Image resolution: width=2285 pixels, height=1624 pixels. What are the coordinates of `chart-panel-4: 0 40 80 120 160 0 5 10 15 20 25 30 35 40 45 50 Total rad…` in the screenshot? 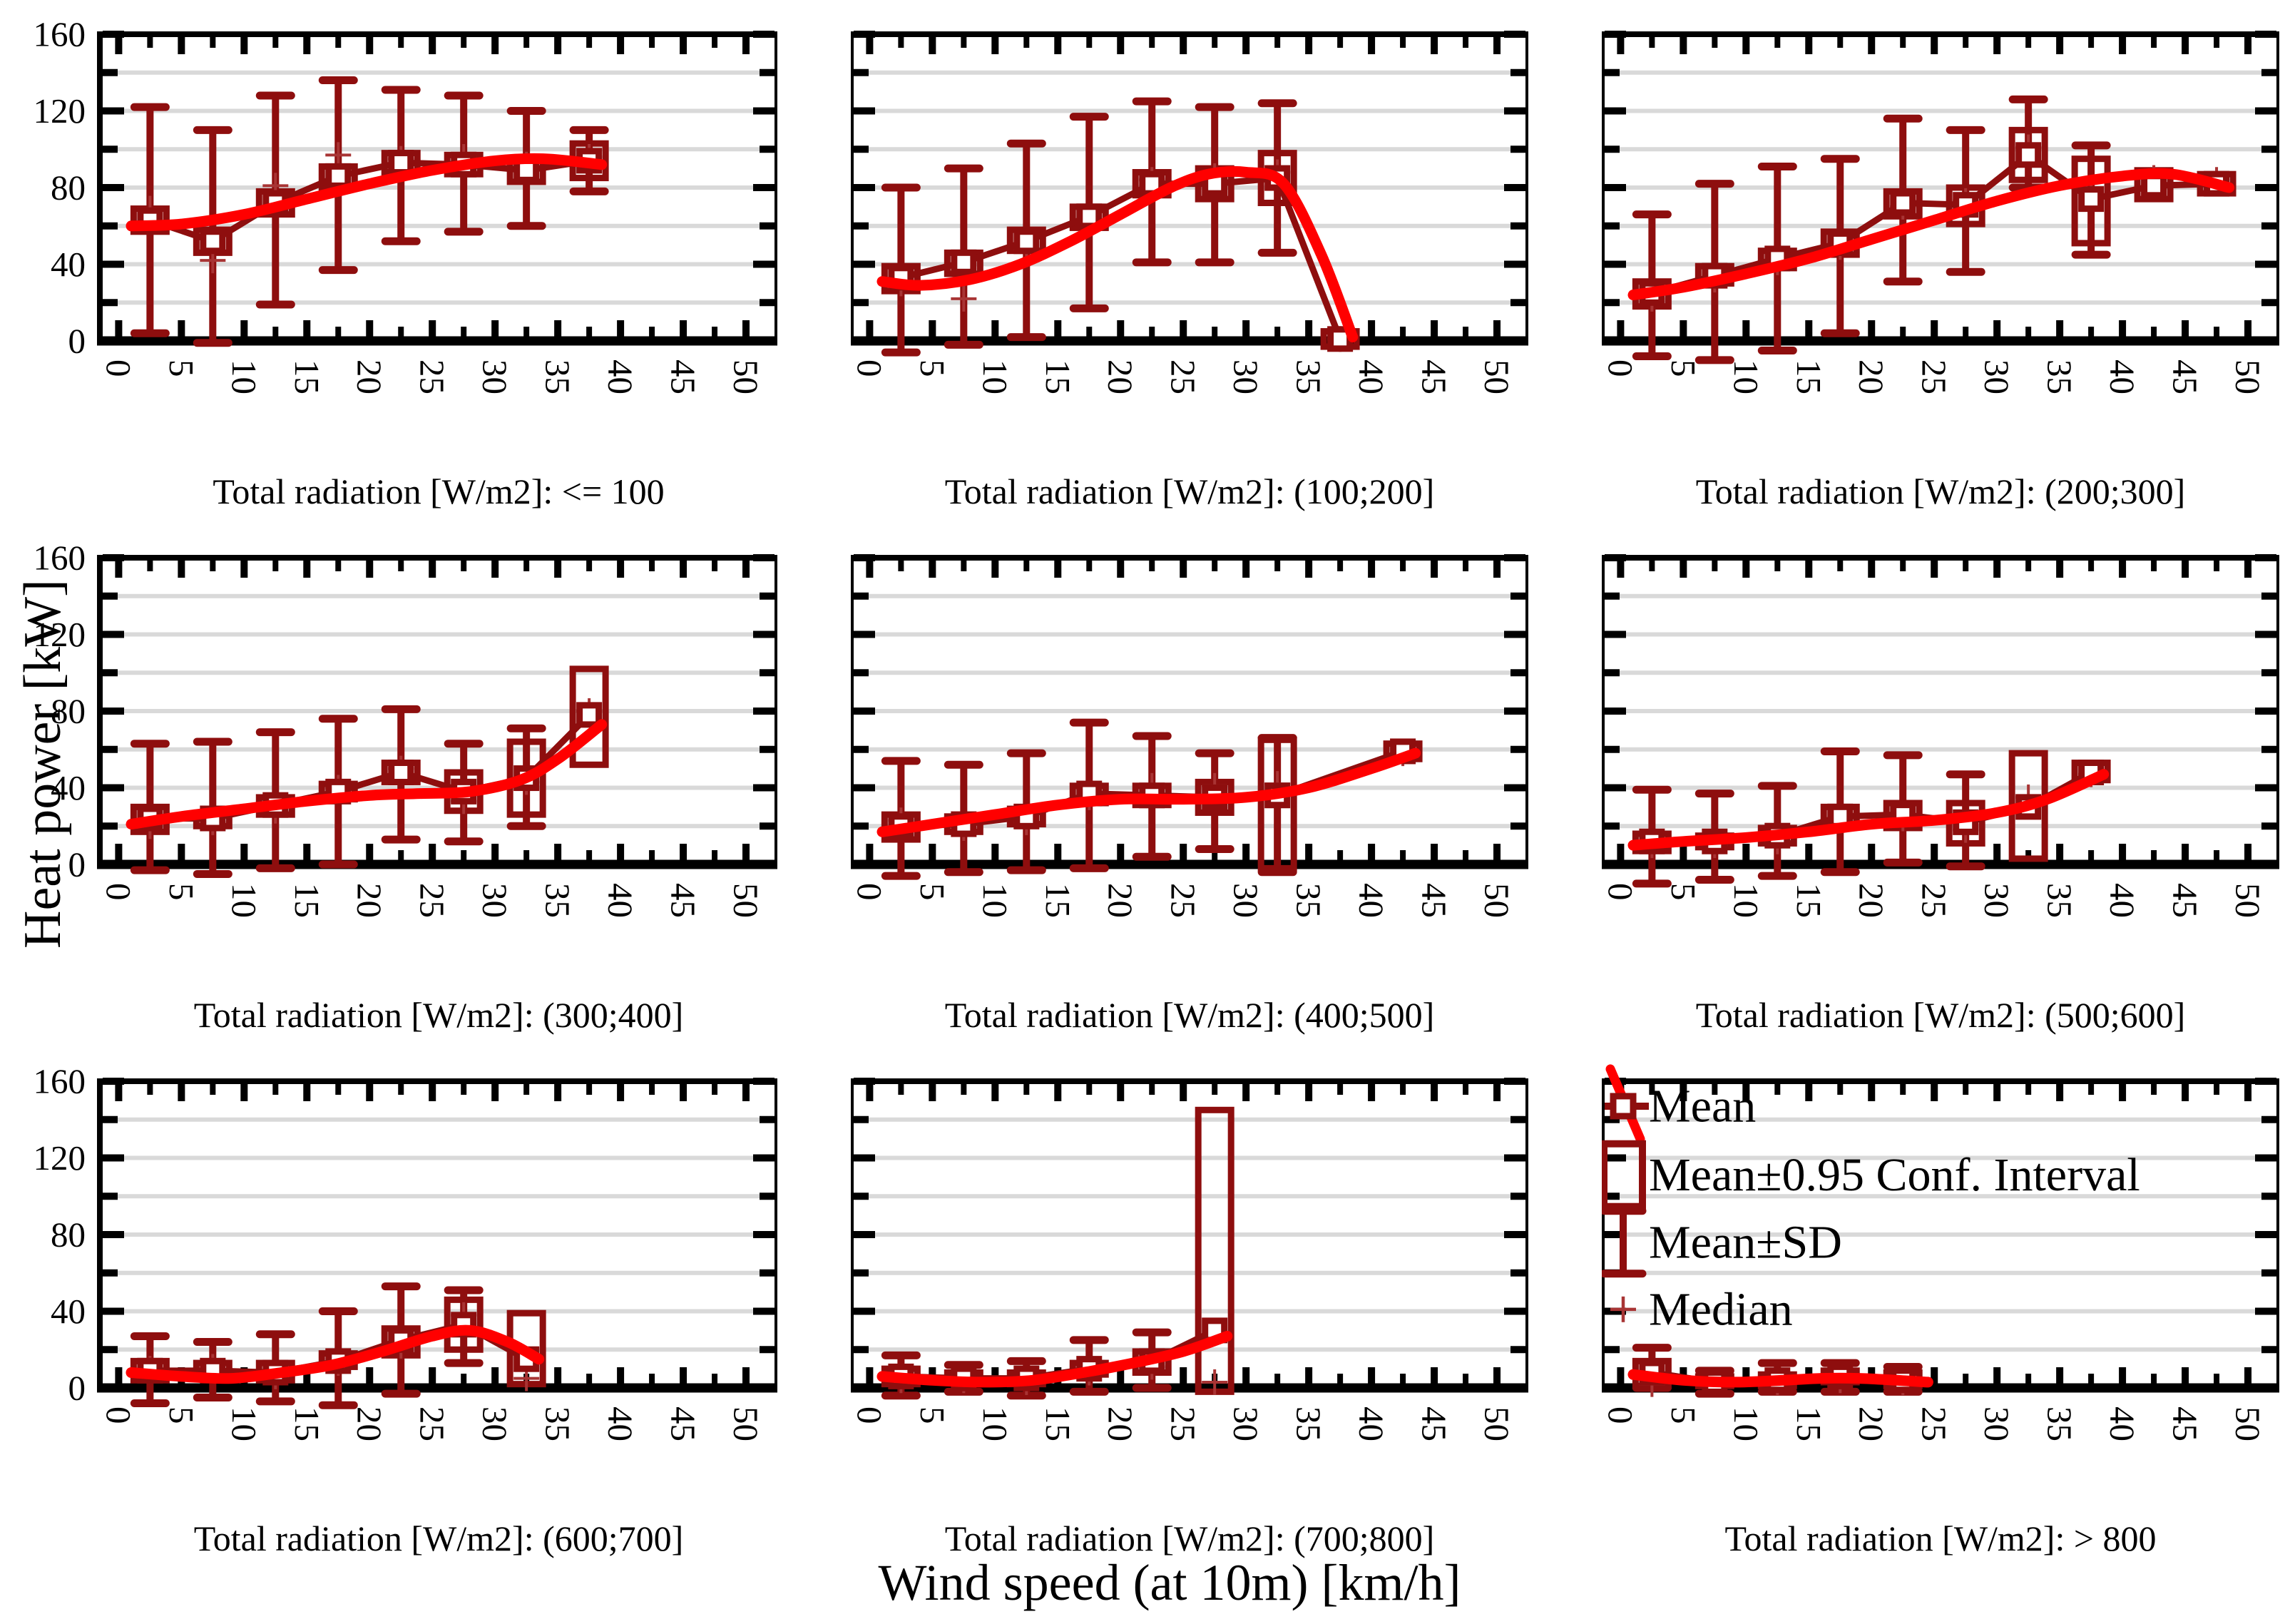 It's located at (392, 787).